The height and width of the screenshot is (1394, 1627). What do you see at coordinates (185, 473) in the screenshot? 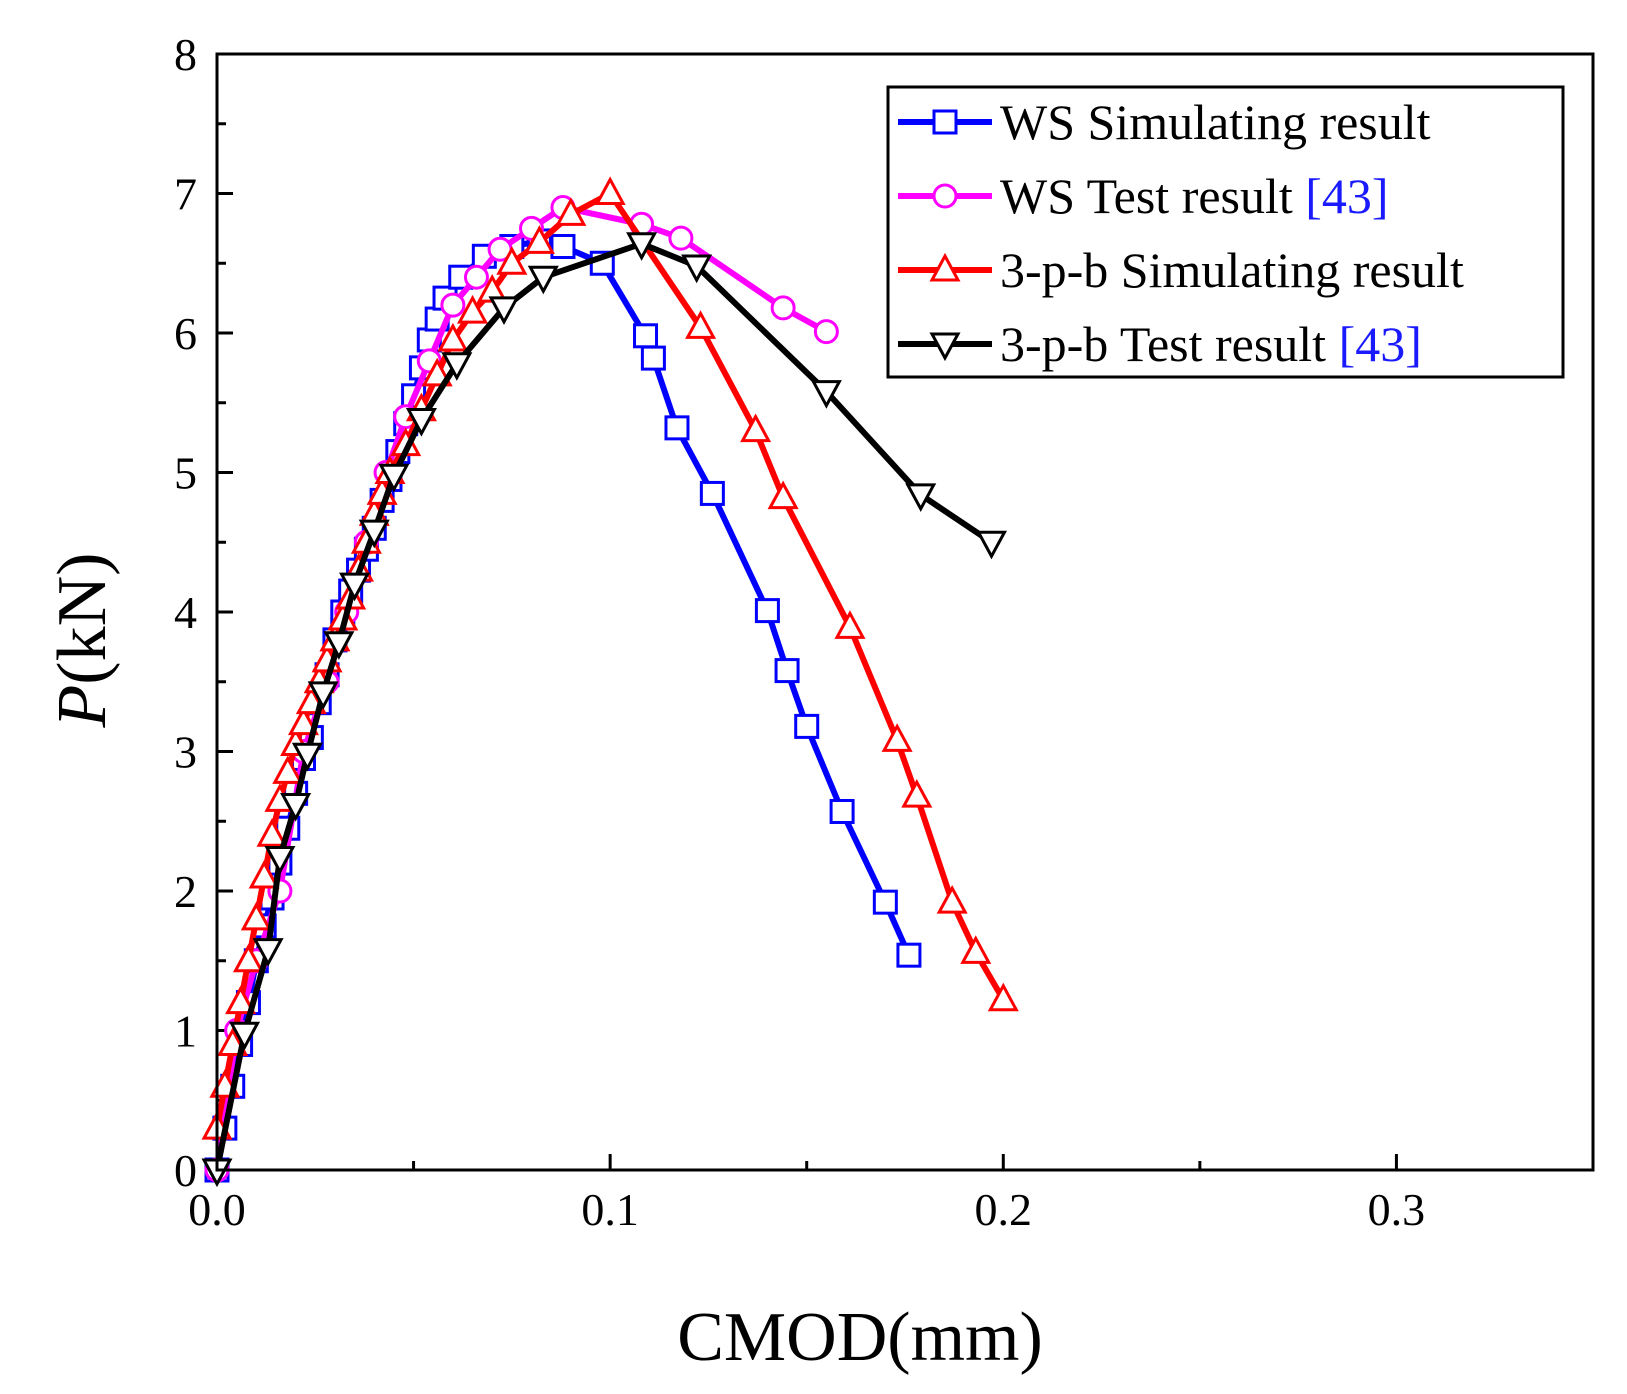
I see `y-tick-label: 5` at bounding box center [185, 473].